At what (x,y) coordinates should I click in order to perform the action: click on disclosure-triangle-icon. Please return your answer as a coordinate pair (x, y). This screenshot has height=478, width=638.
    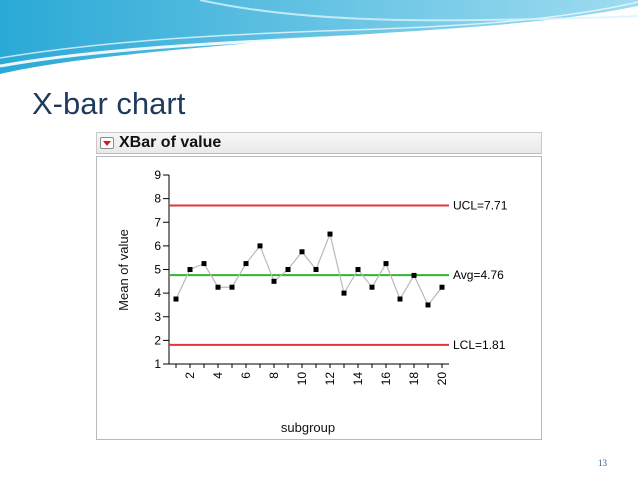
    Looking at the image, I should click on (107, 143).